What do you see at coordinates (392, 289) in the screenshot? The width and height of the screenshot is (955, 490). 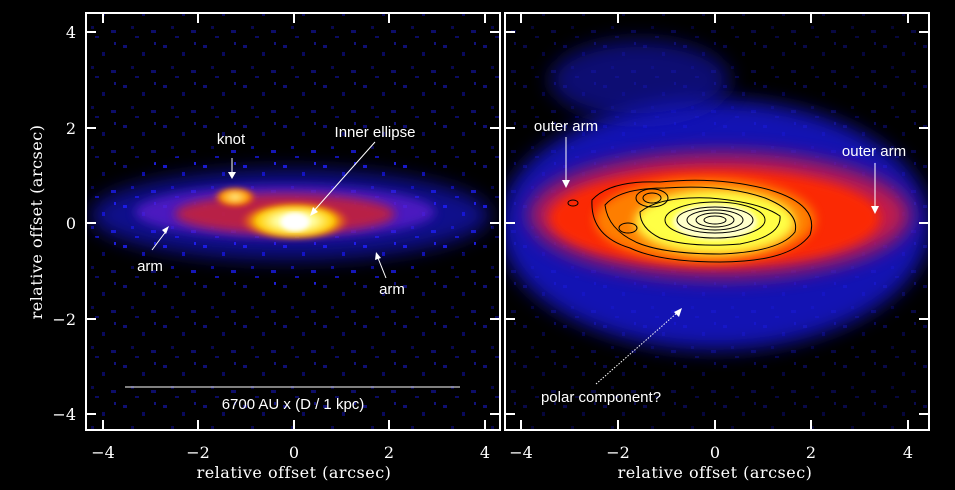 I see `arm-right-label: arm` at bounding box center [392, 289].